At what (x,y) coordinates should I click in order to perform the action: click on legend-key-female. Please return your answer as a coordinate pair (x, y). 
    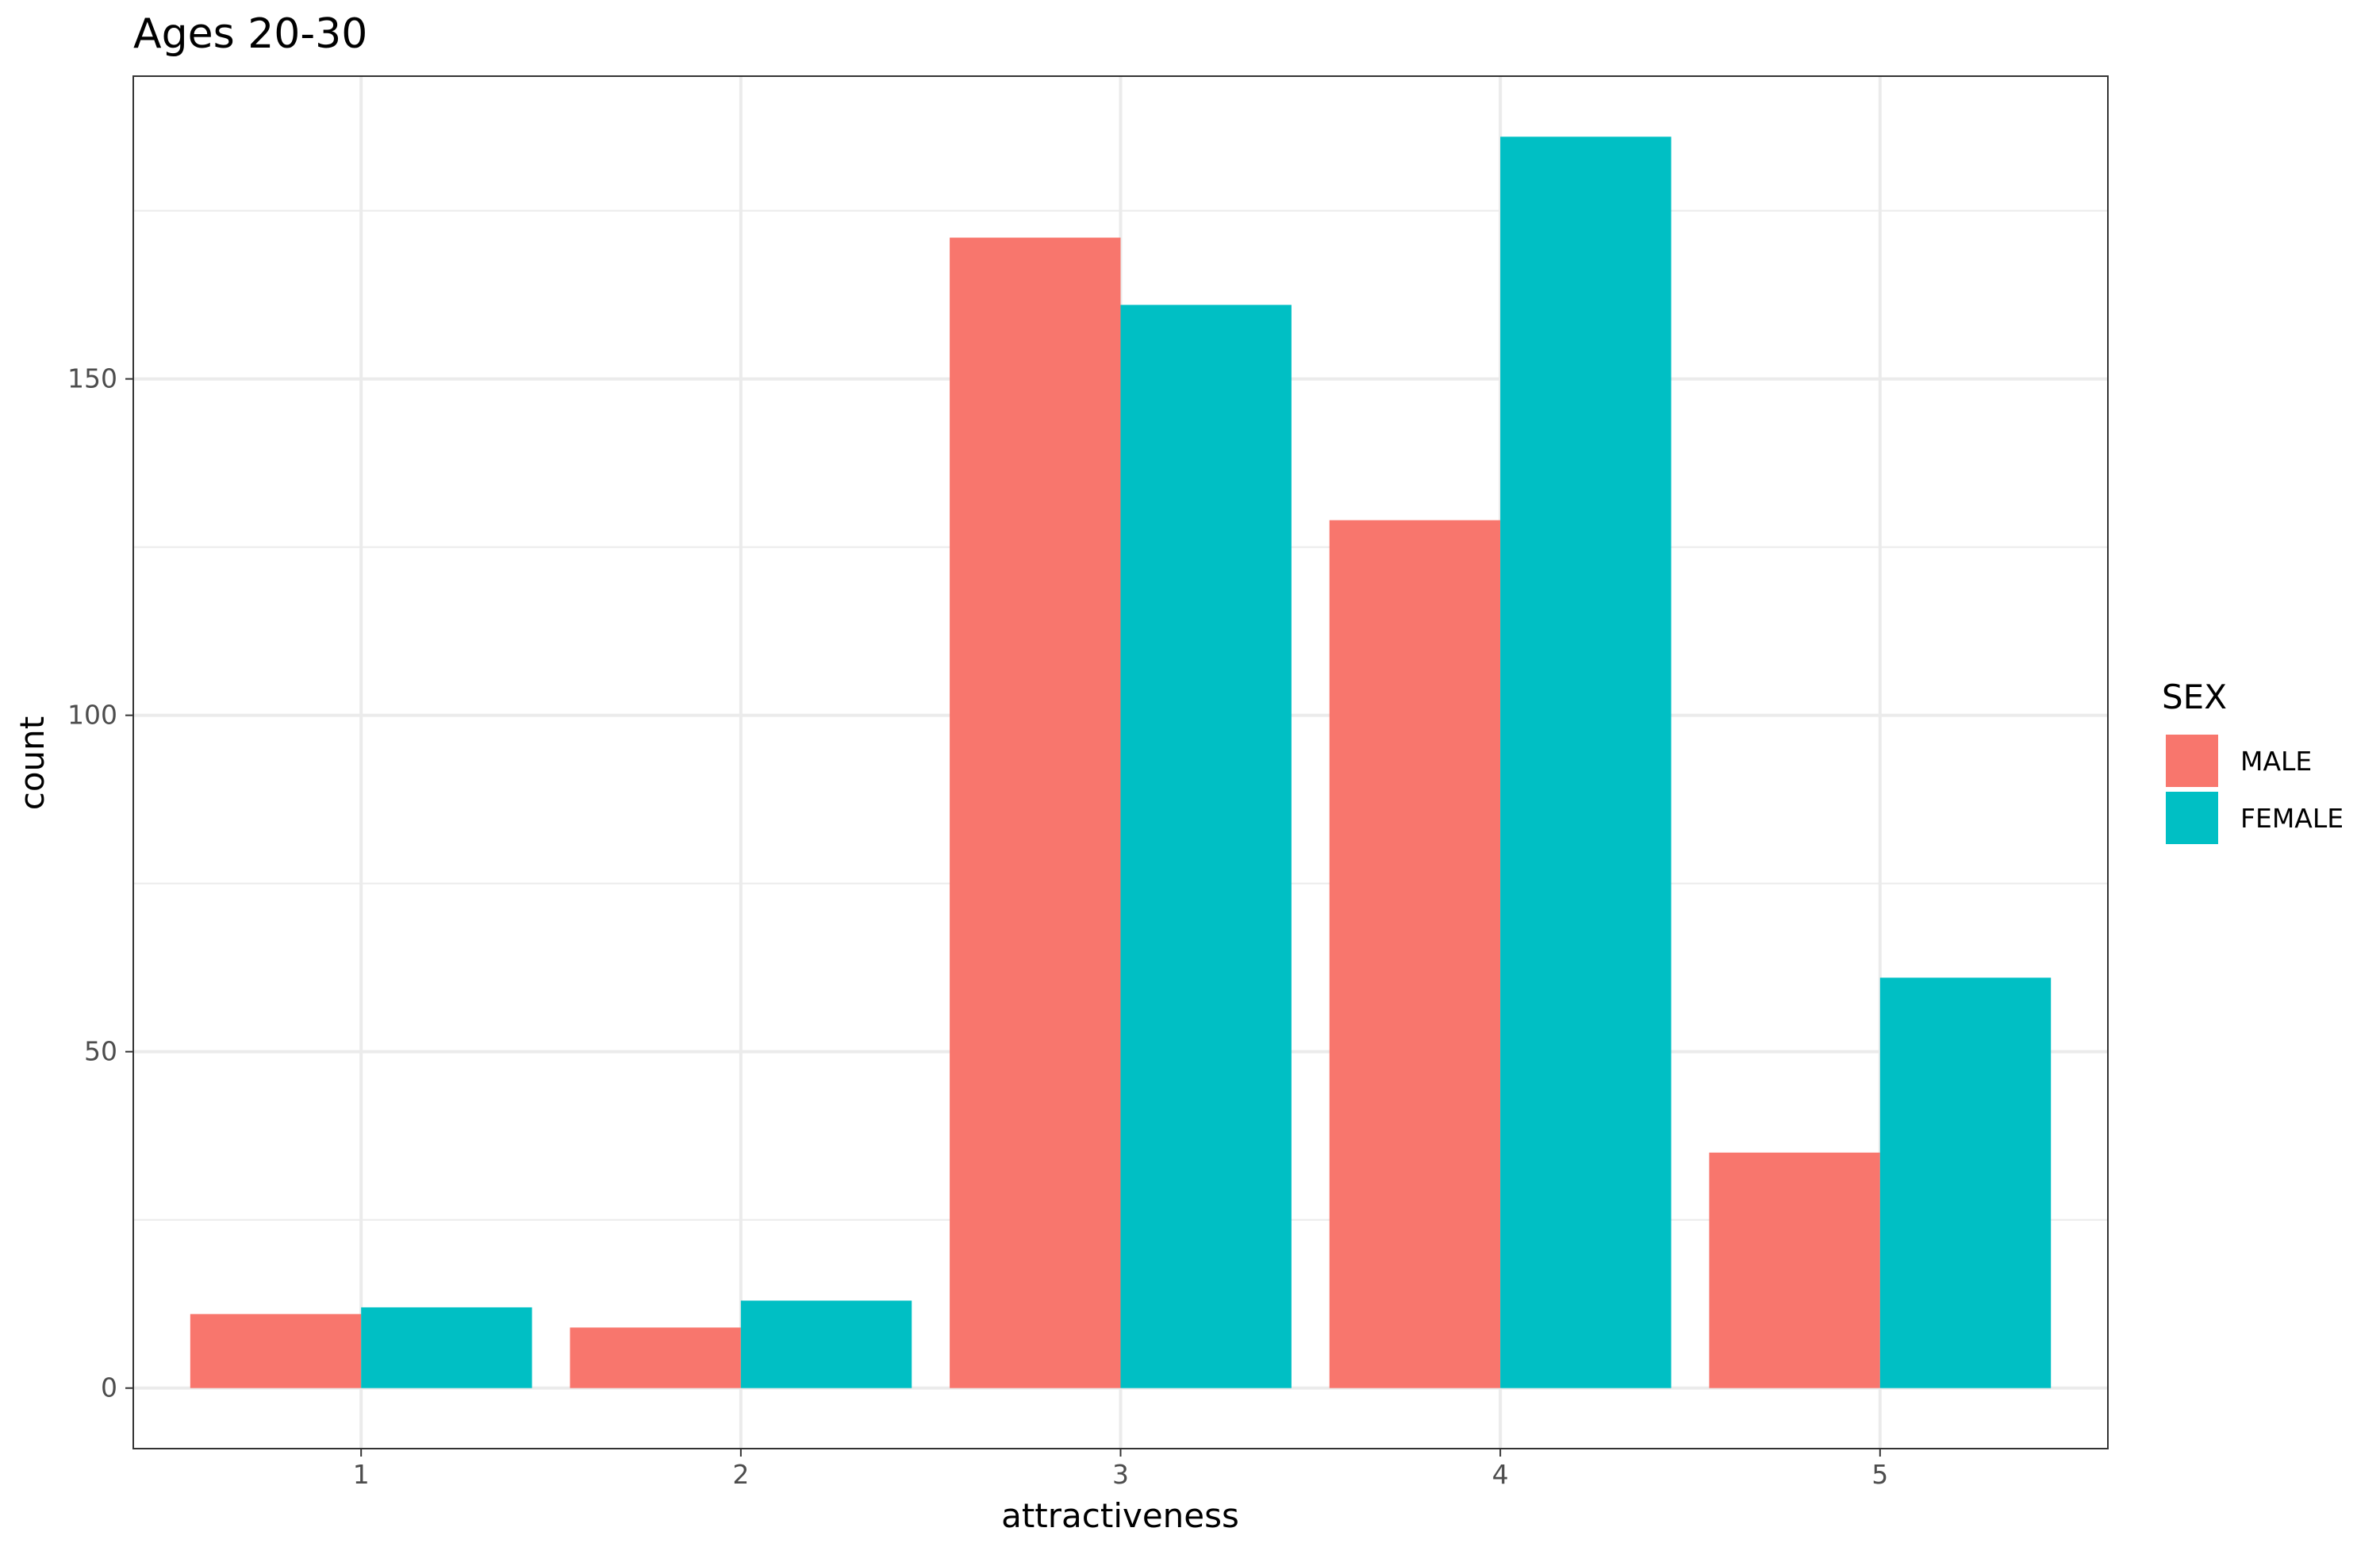
    Looking at the image, I should click on (2192, 818).